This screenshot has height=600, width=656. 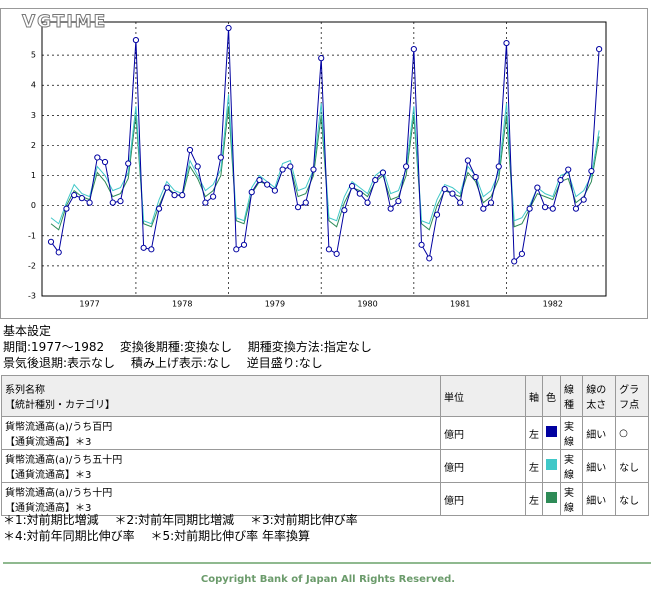 I want to click on y-tick-label: -3, so click(x=32, y=296).